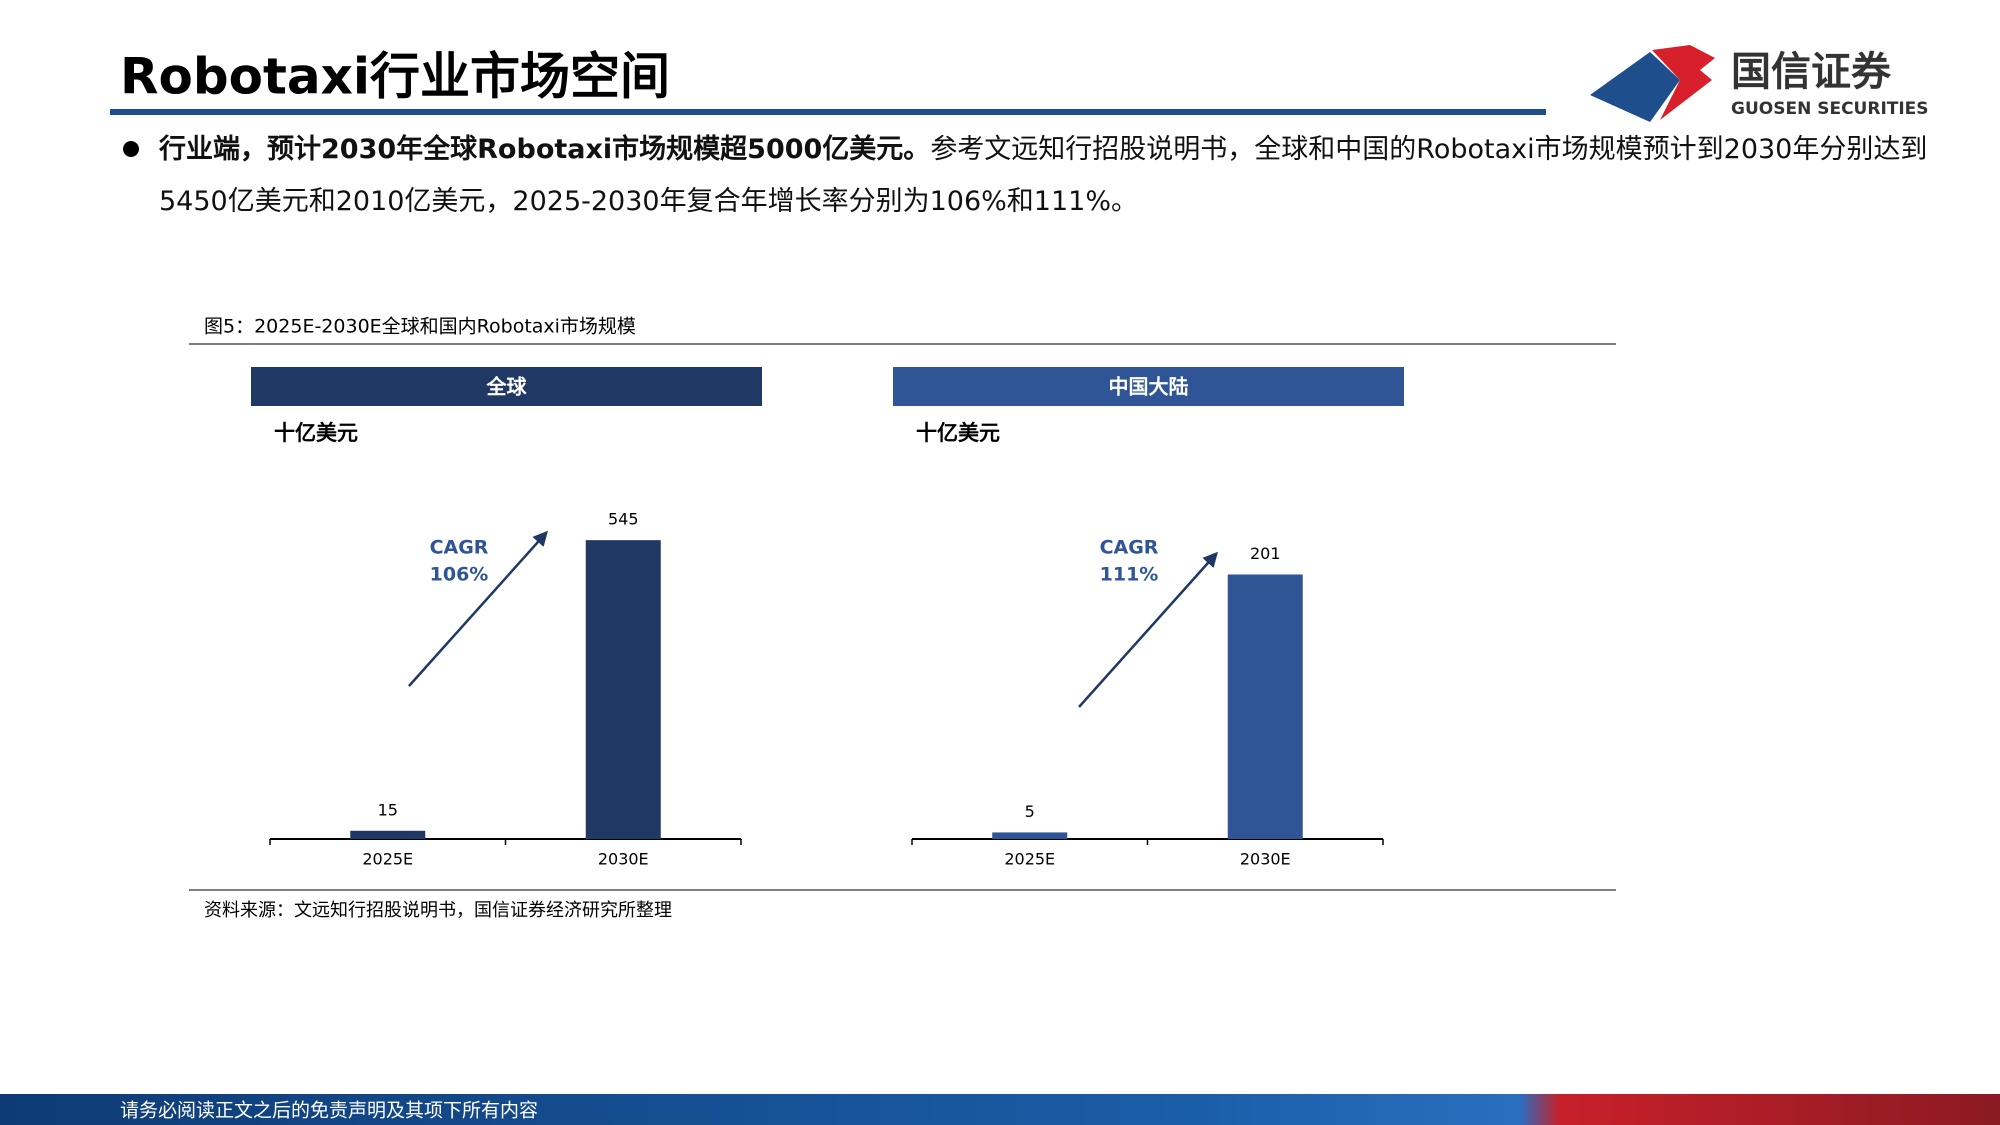 The width and height of the screenshot is (2000, 1125). Describe the element at coordinates (131, 149) in the screenshot. I see `bullet-dot` at that location.